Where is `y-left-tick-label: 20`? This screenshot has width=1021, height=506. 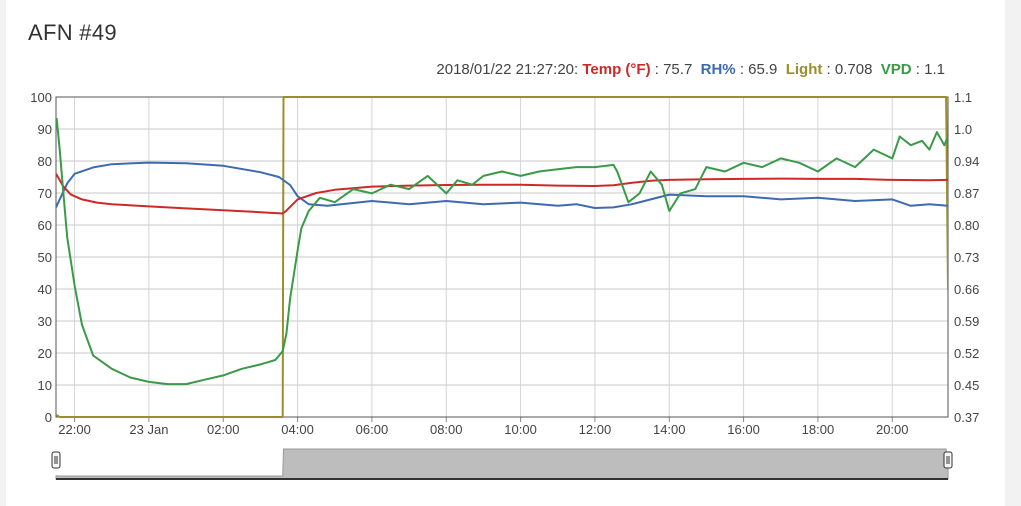
y-left-tick-label: 20 is located at coordinates (45, 353).